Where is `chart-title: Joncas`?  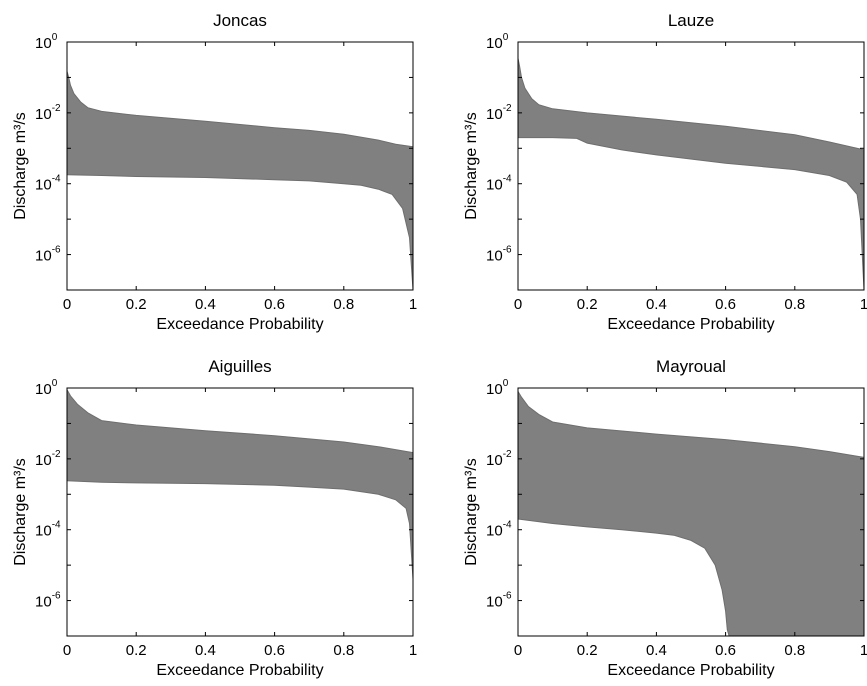
chart-title: Joncas is located at coordinates (240, 20).